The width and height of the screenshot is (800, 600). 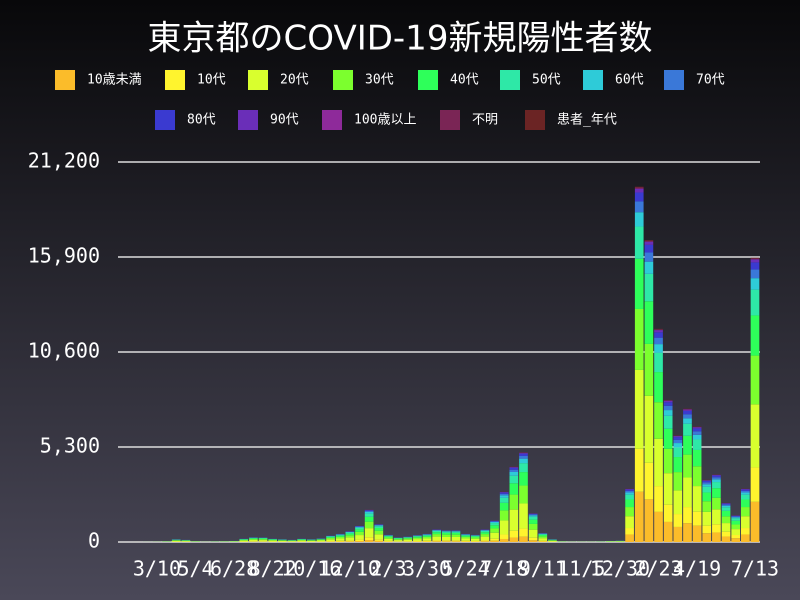 What do you see at coordinates (587, 120) in the screenshot?
I see `legend-label: 患者_年代` at bounding box center [587, 120].